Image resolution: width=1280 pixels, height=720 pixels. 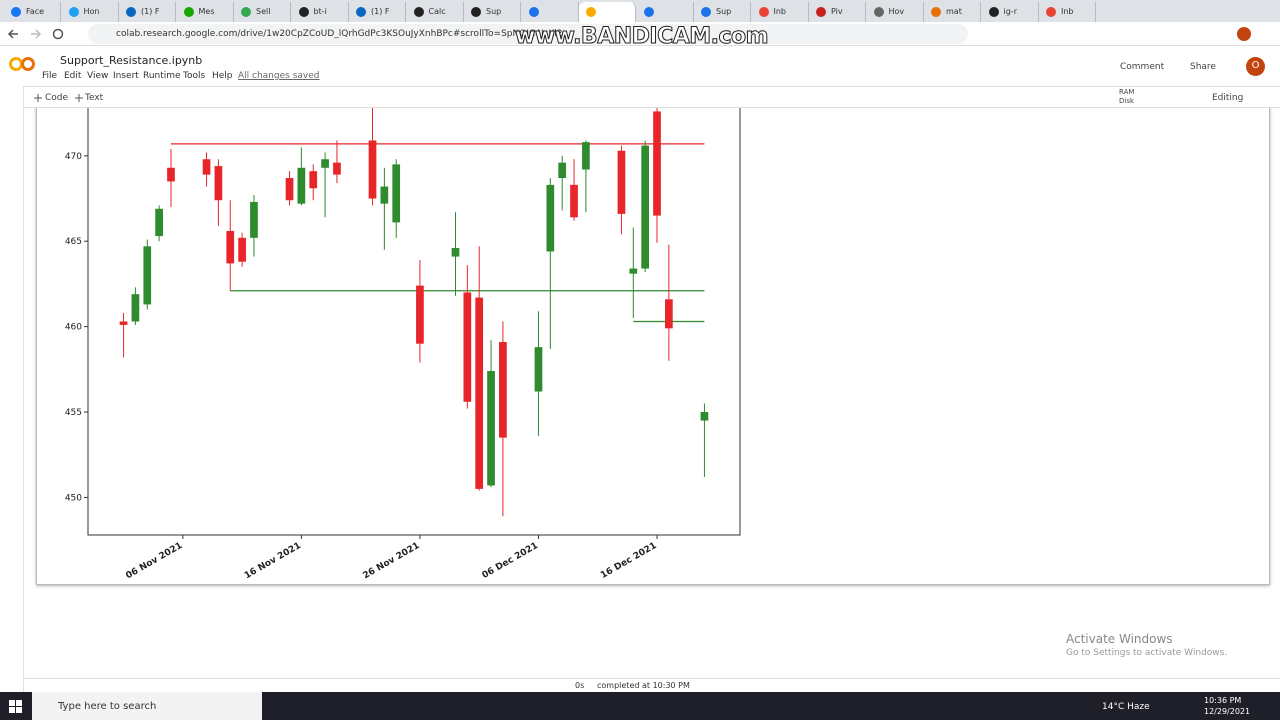 I want to click on exec-time: 0s, so click(x=580, y=685).